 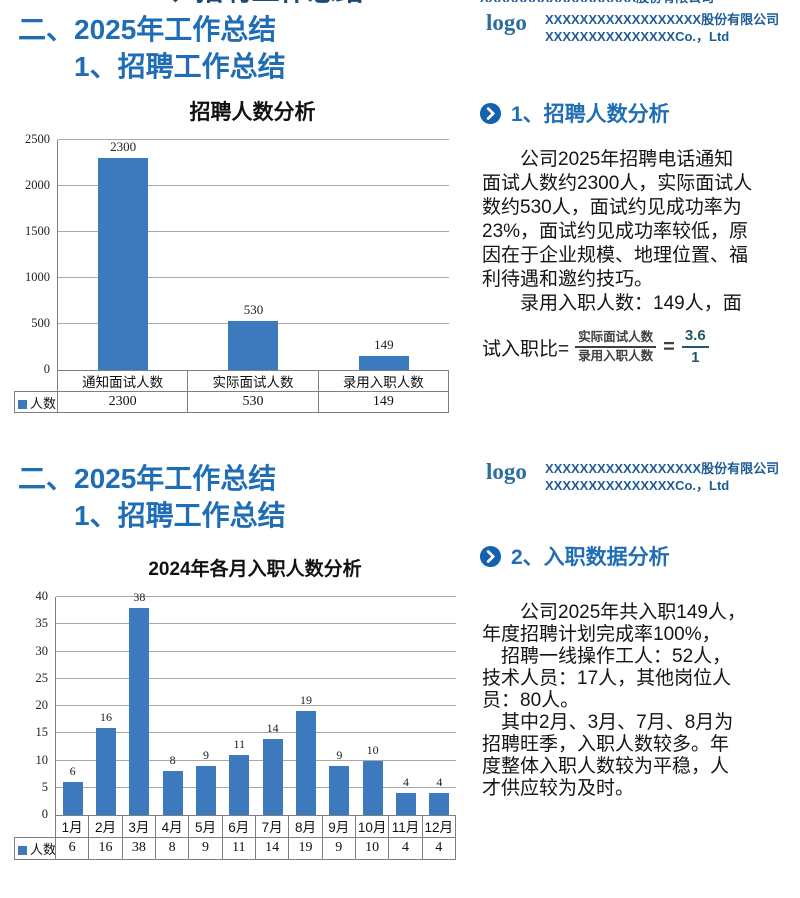 What do you see at coordinates (616, 339) in the screenshot?
I see `fraction-numerator: 实际面试人数` at bounding box center [616, 339].